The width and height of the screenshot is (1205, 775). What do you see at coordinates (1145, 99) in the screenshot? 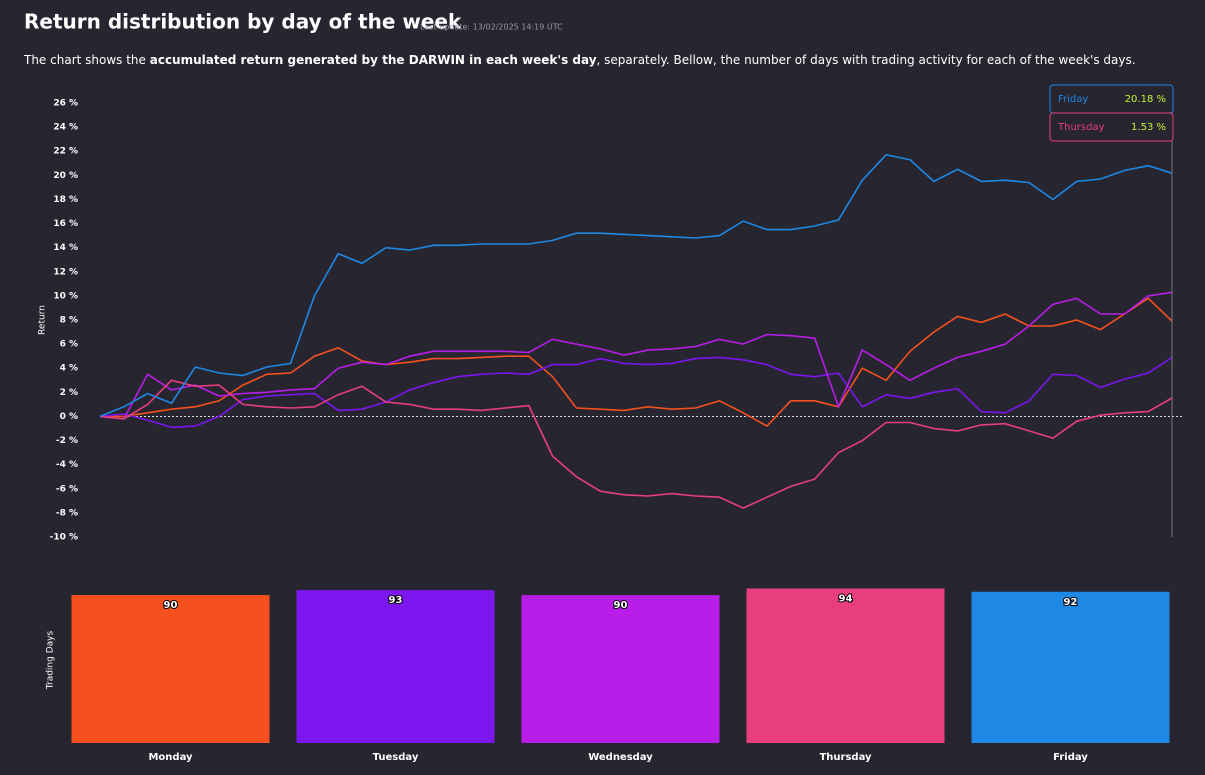
I see `tooltip-value: 20.18 %` at bounding box center [1145, 99].